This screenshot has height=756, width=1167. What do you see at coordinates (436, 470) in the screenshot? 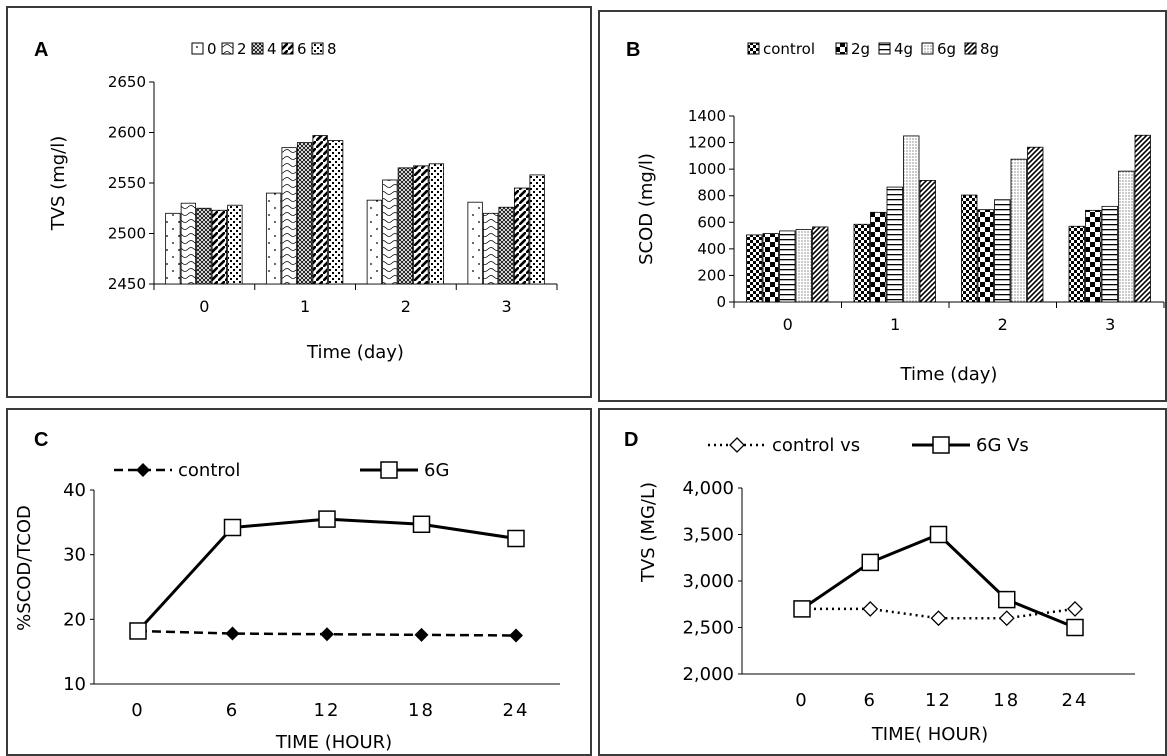
I see `legend-label: 6G` at bounding box center [436, 470].